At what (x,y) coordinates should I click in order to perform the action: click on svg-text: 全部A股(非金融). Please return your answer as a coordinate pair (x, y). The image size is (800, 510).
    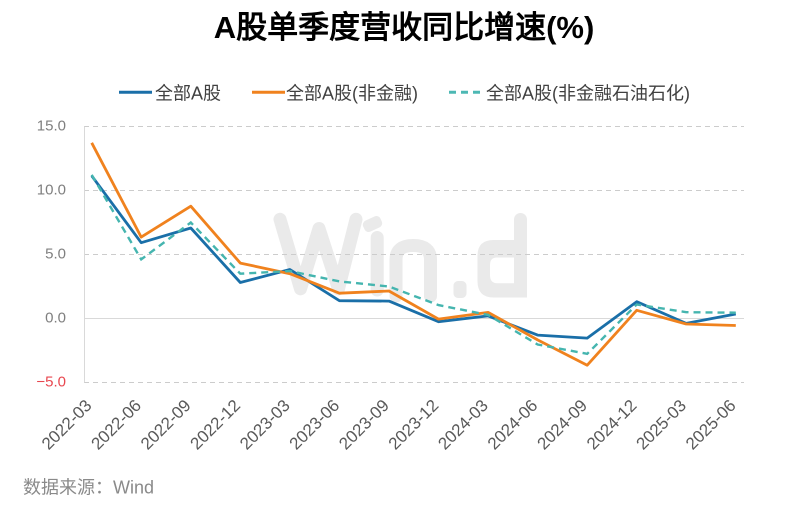
    Looking at the image, I should click on (352, 94).